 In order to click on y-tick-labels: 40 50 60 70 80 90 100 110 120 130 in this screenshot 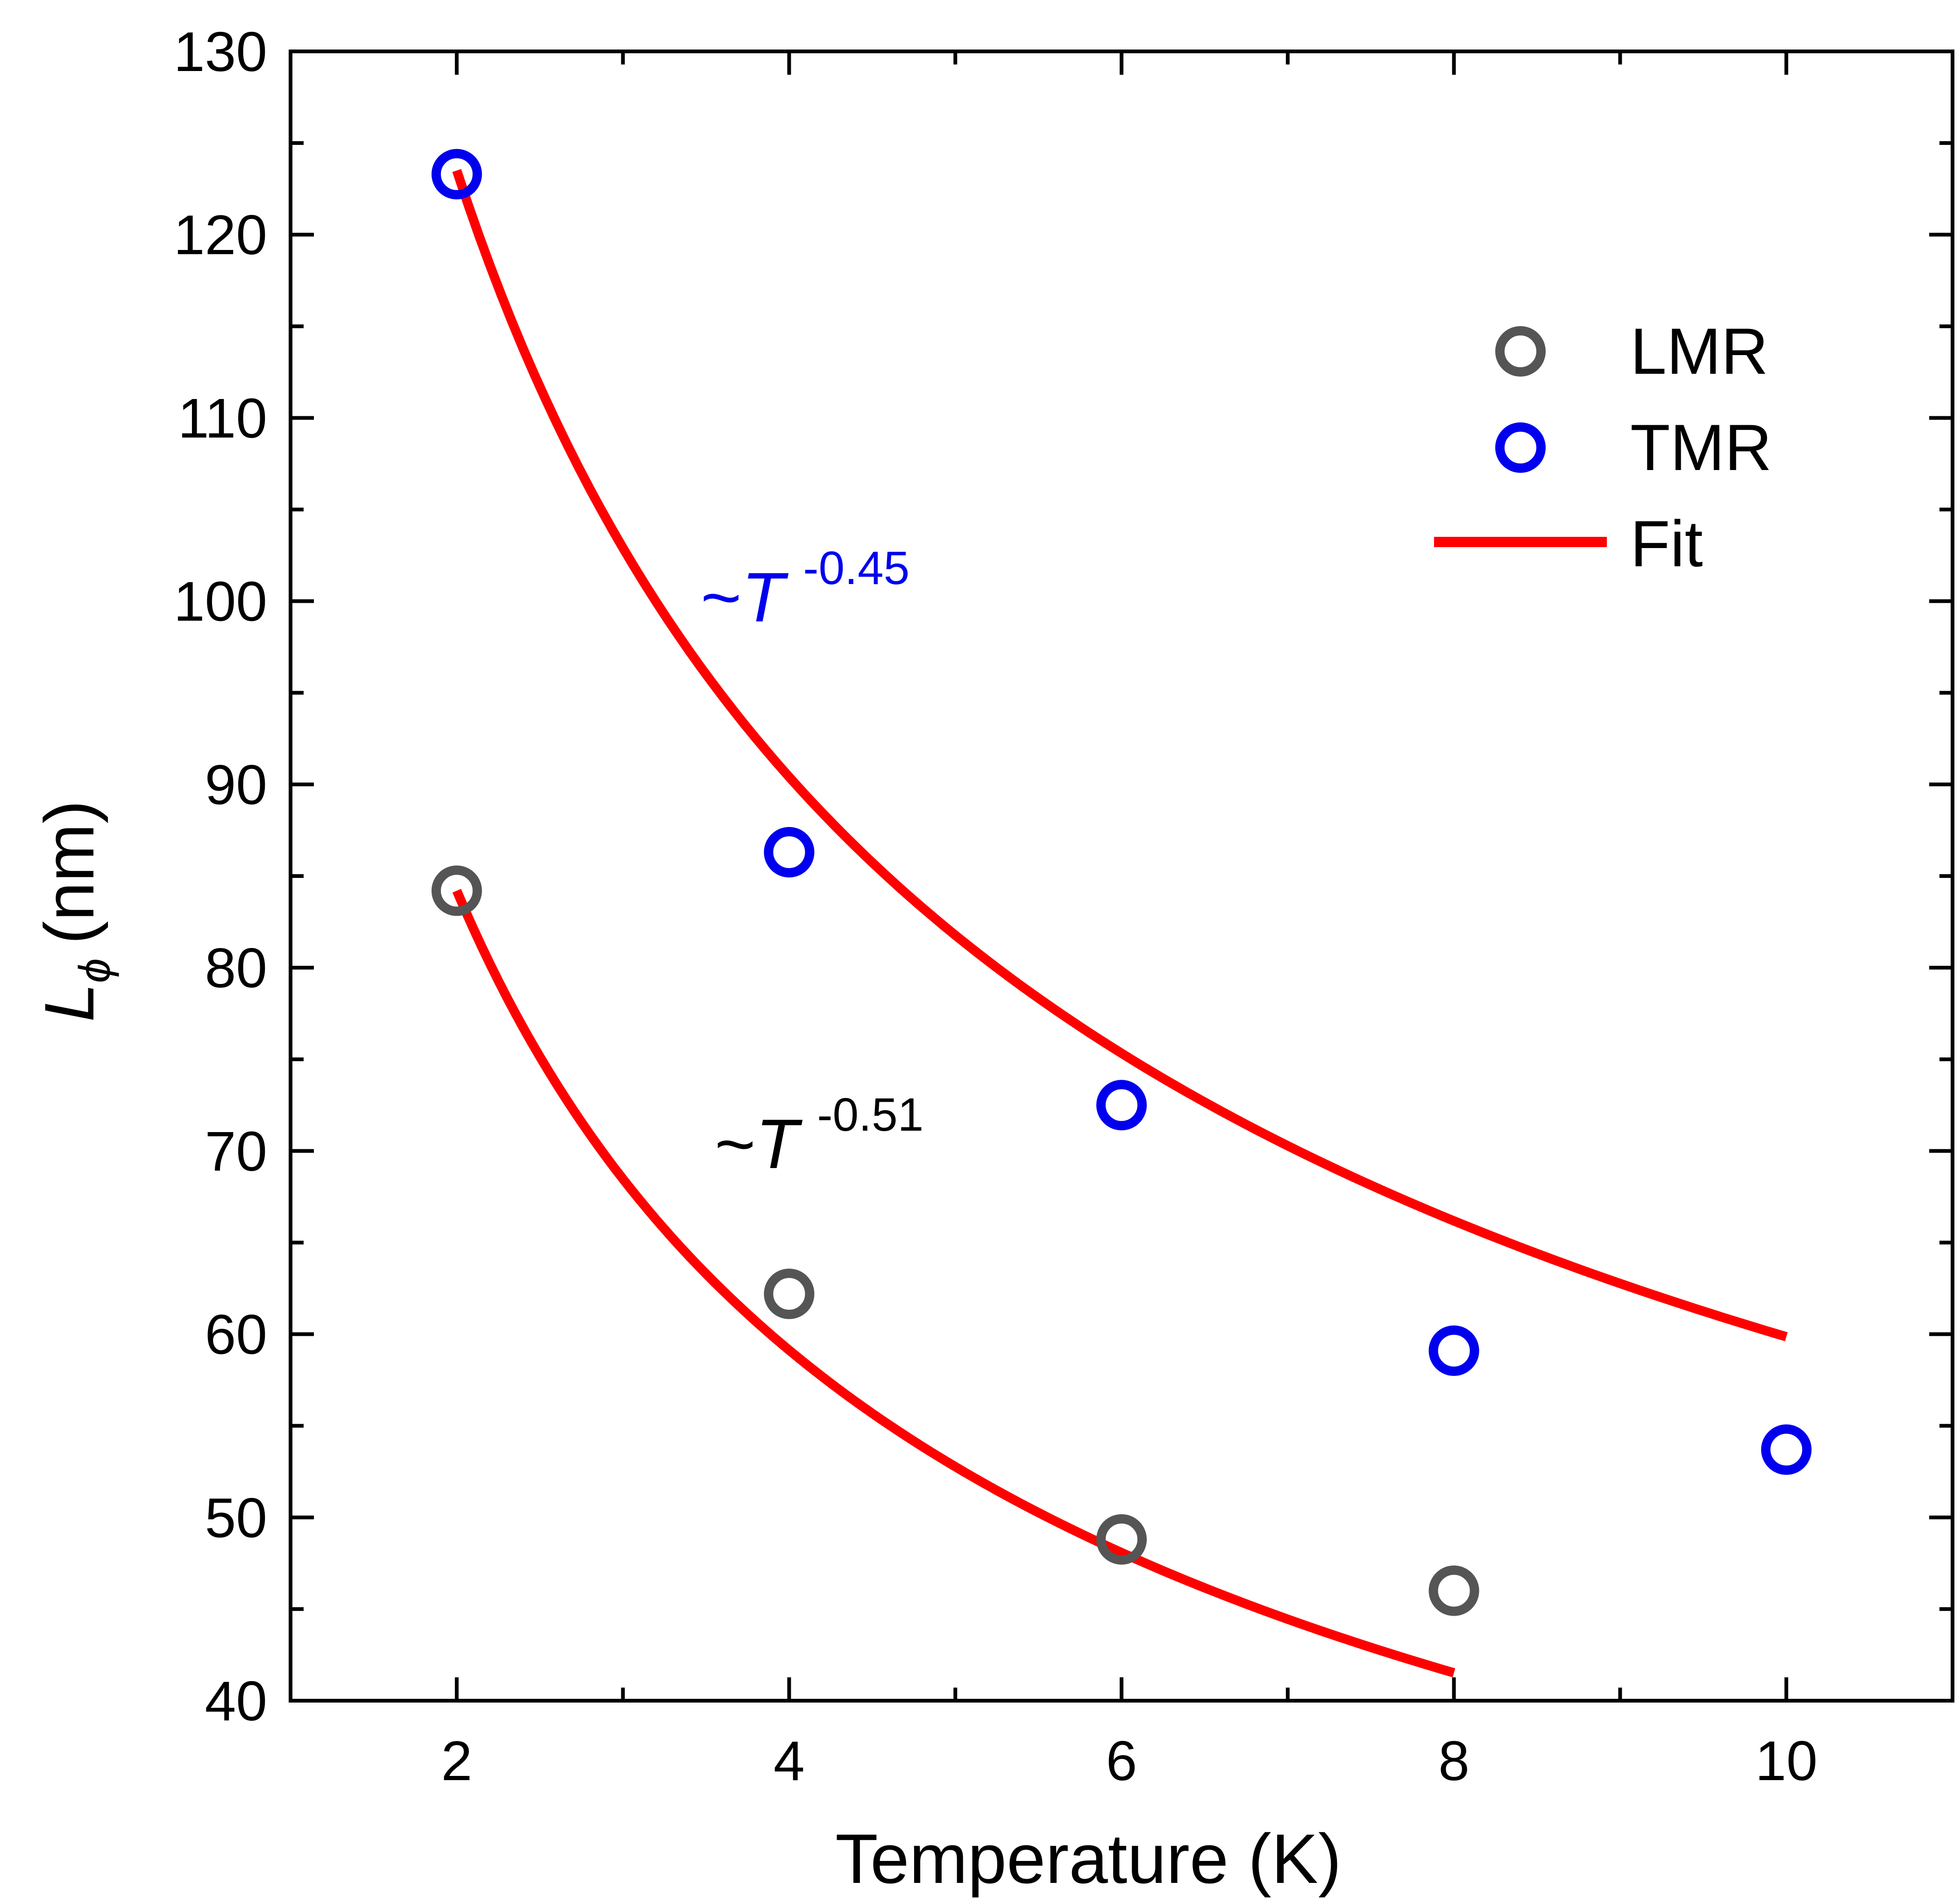, I will do `click(220, 876)`.